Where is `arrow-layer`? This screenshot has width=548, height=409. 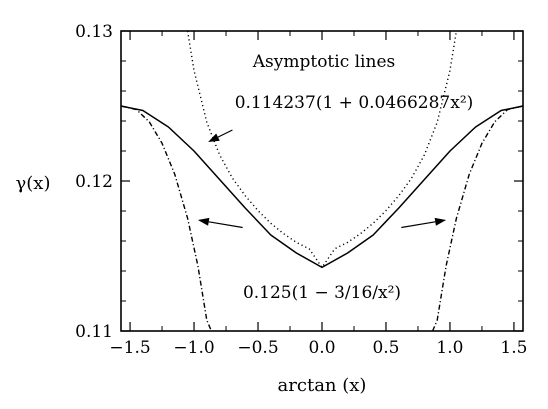
arrow-layer is located at coordinates (322, 179).